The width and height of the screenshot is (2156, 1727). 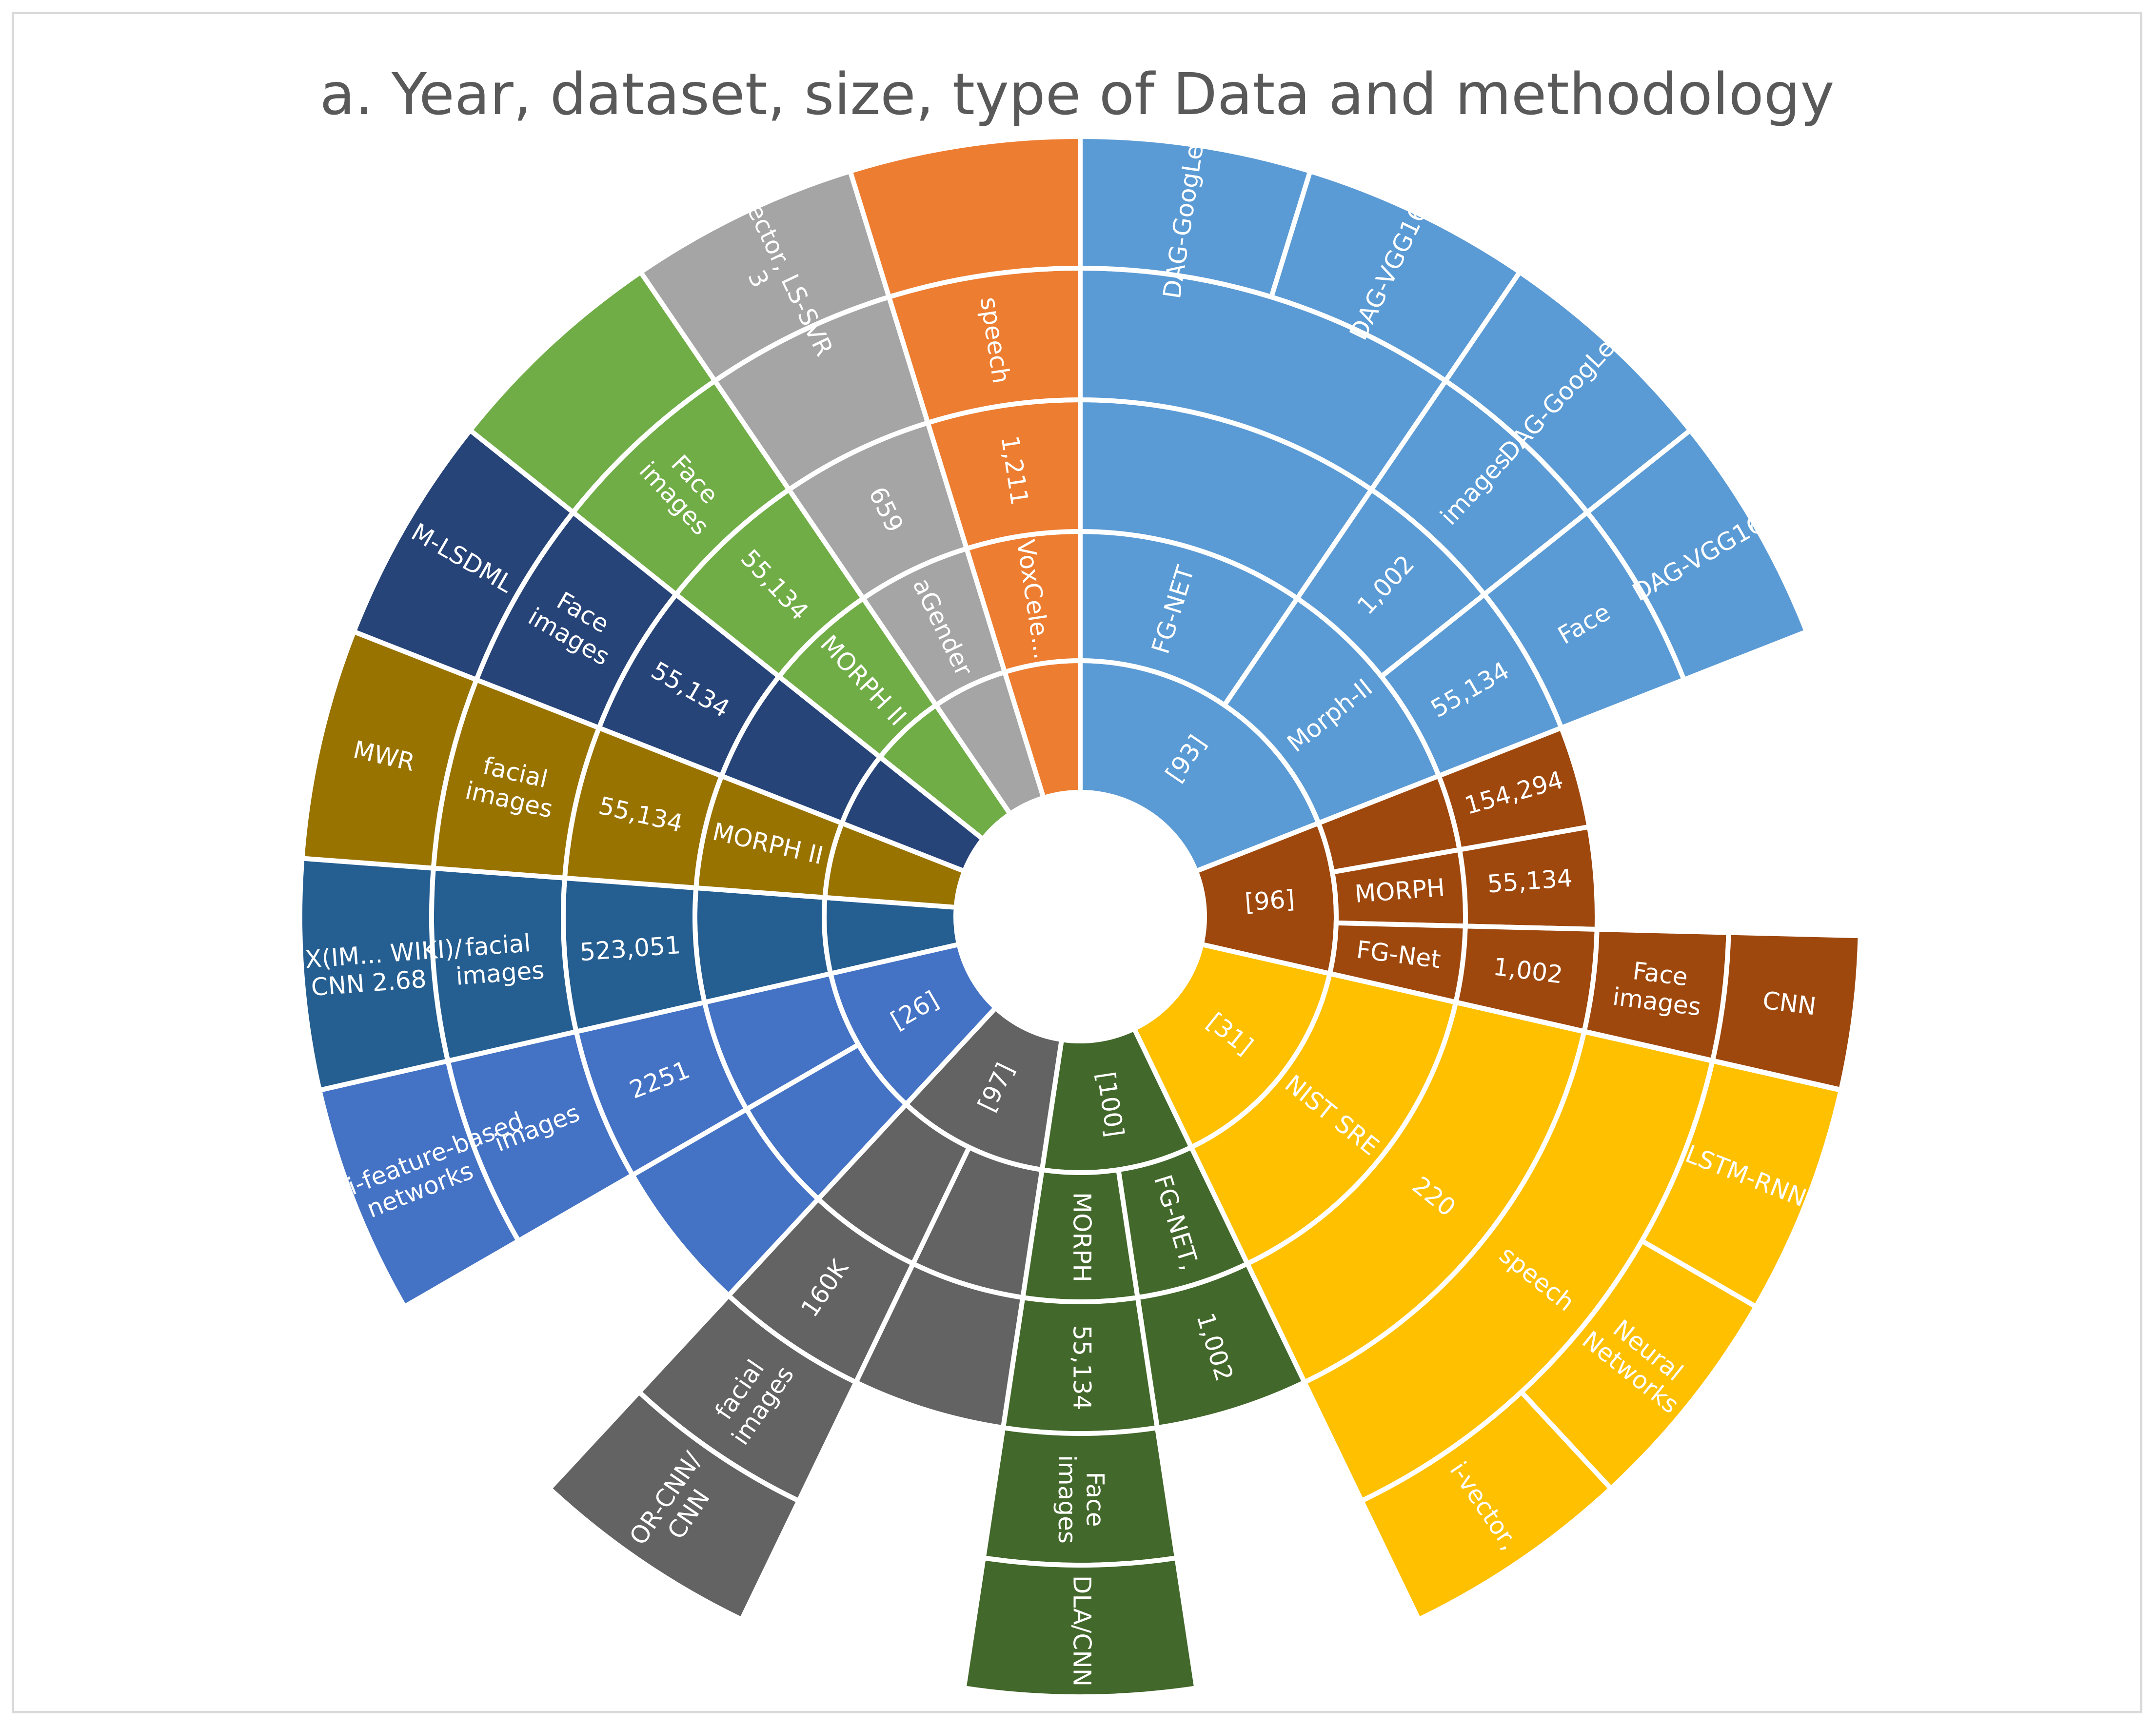 What do you see at coordinates (1487, 1505) in the screenshot?
I see `sunburst-segment-i-vector` at bounding box center [1487, 1505].